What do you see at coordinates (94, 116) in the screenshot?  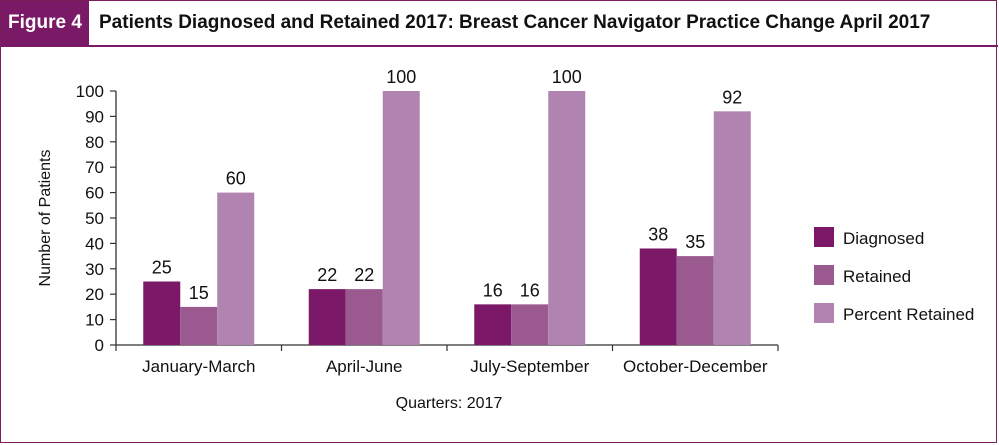 I see `y-tick-label: 90` at bounding box center [94, 116].